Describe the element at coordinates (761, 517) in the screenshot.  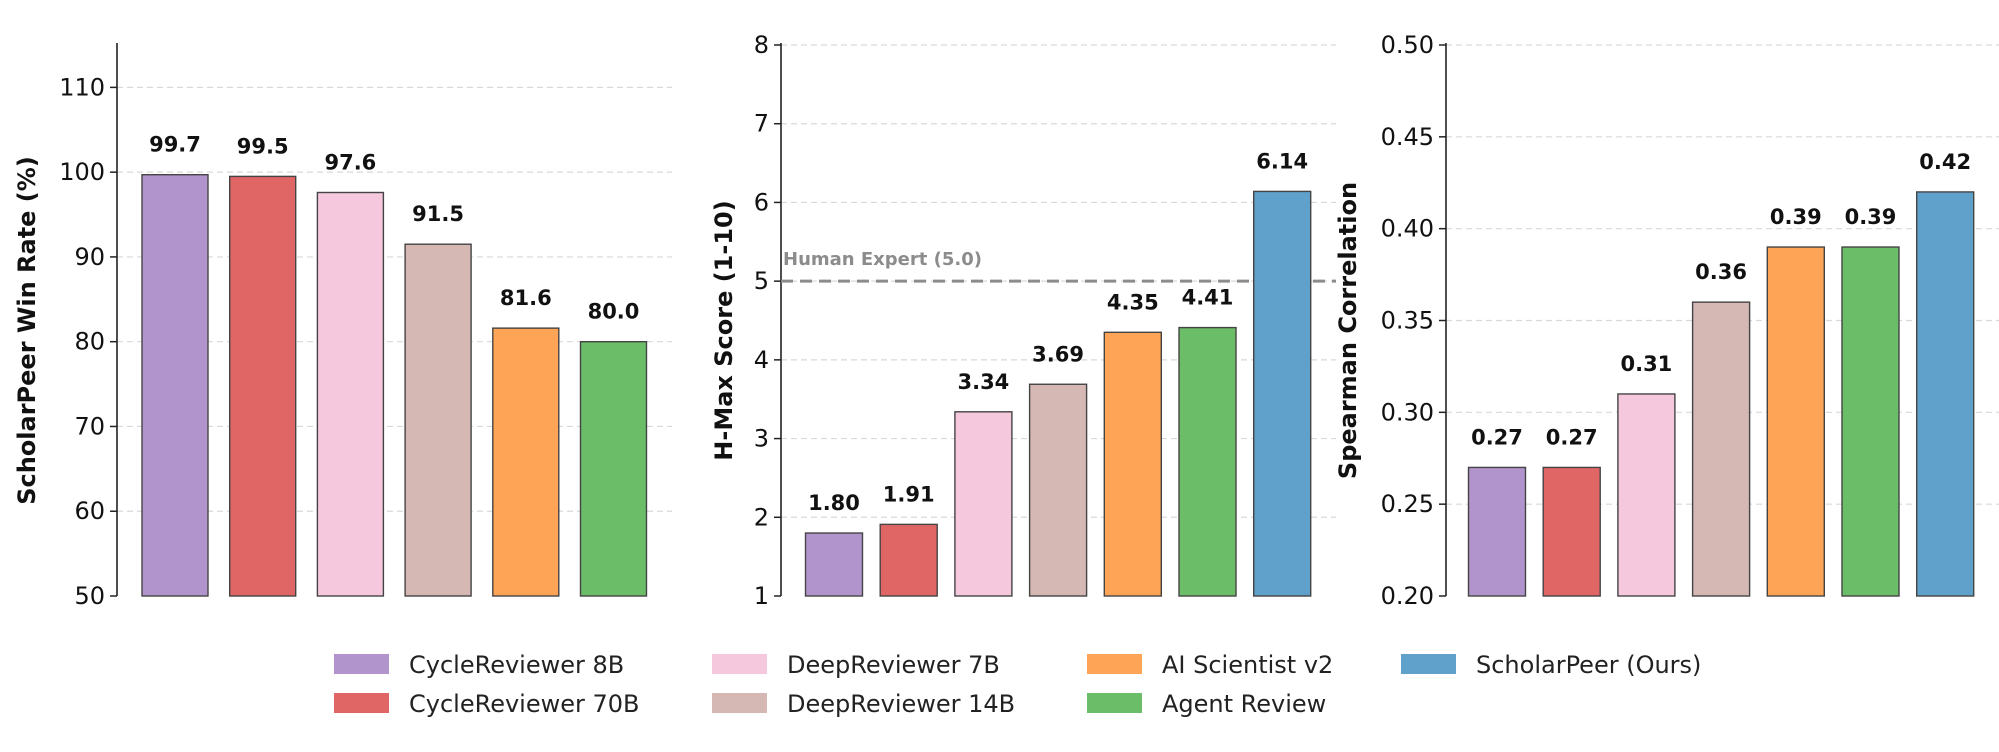
I see `y-tick-label: 2` at that location.